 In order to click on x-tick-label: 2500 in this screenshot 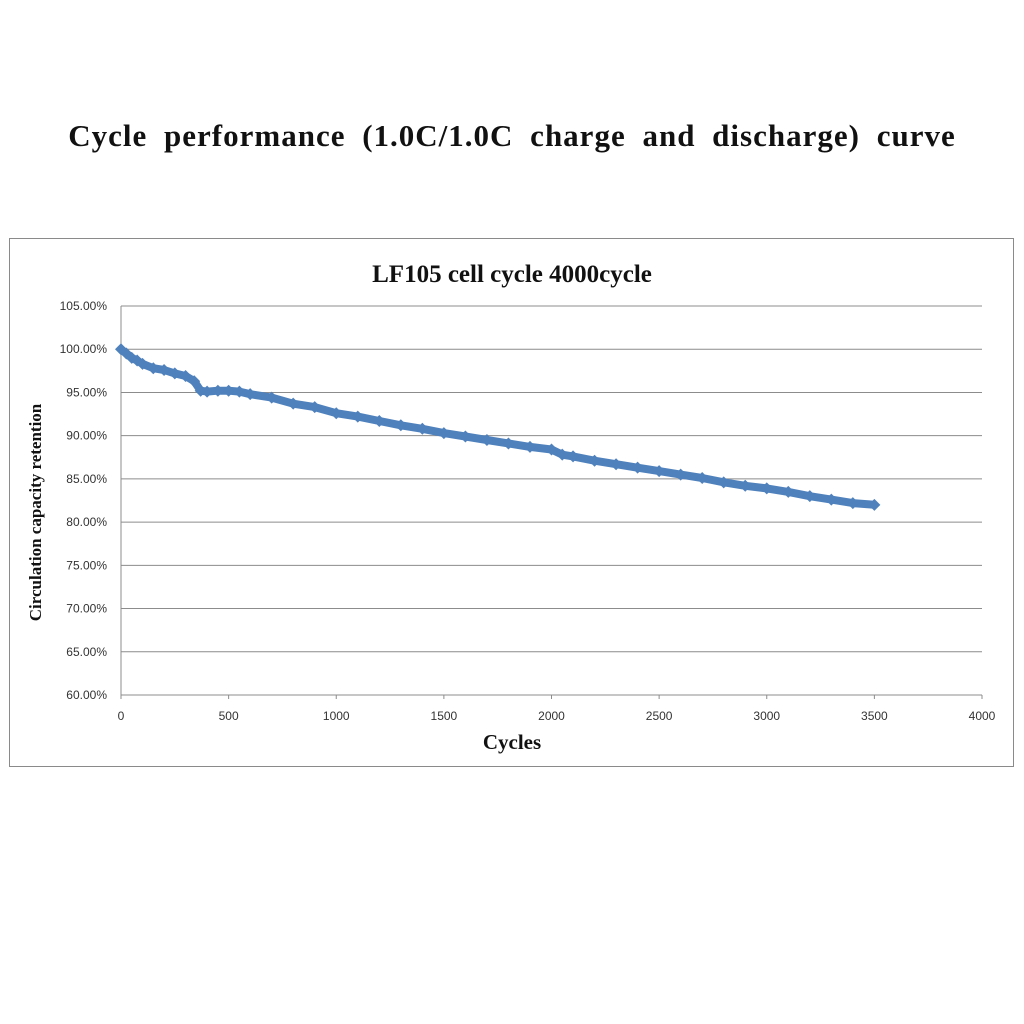, I will do `click(659, 716)`.